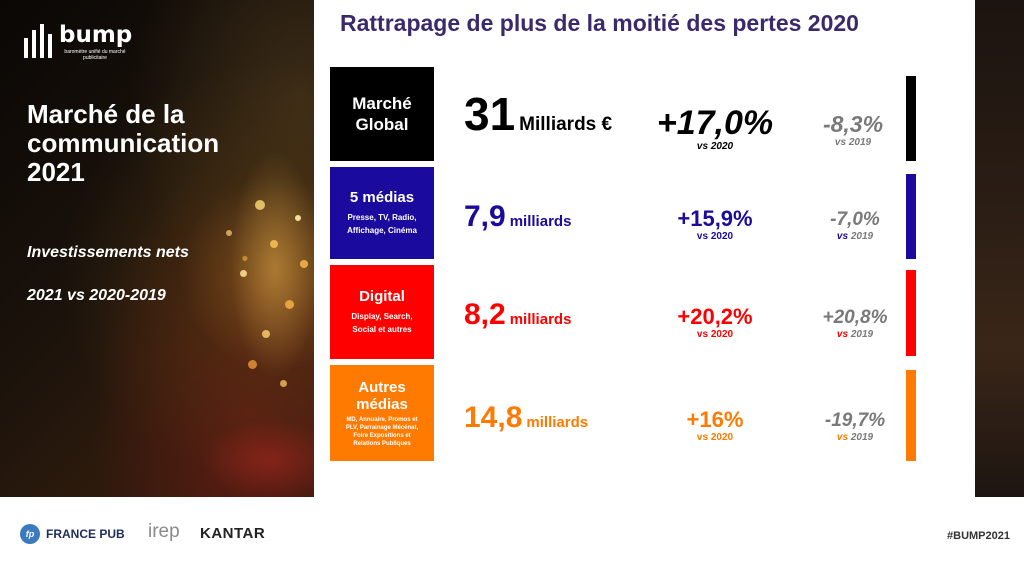  I want to click on label-detail-line: Presse, TV, Radio,, so click(382, 217).